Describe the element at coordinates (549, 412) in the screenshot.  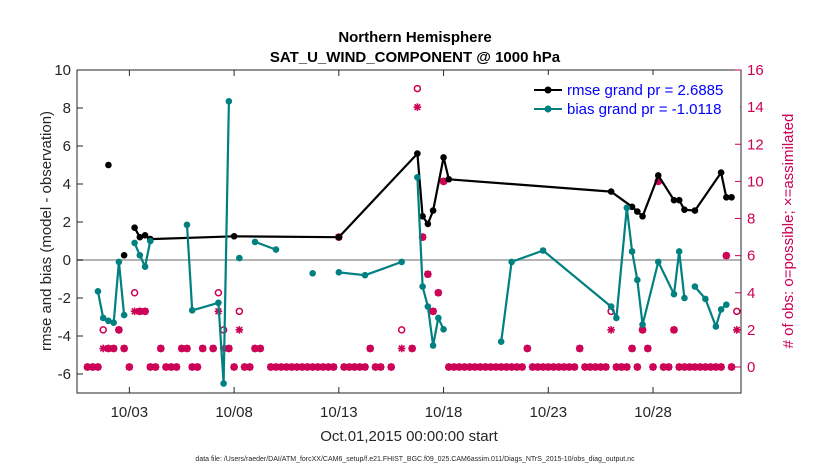
I see `x-tick-label: 10/23` at that location.